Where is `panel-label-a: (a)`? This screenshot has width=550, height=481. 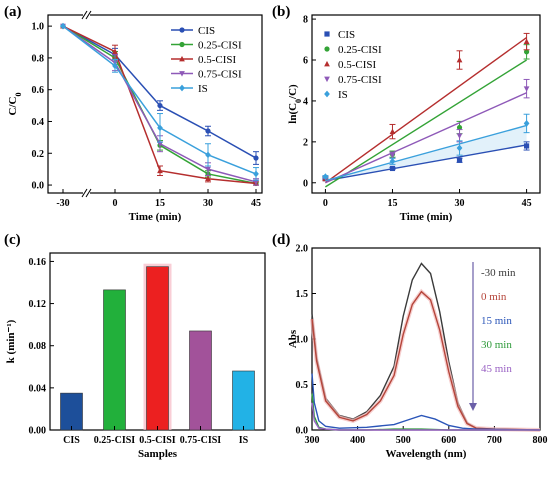
panel-label-a: (a) is located at coordinates (13, 12).